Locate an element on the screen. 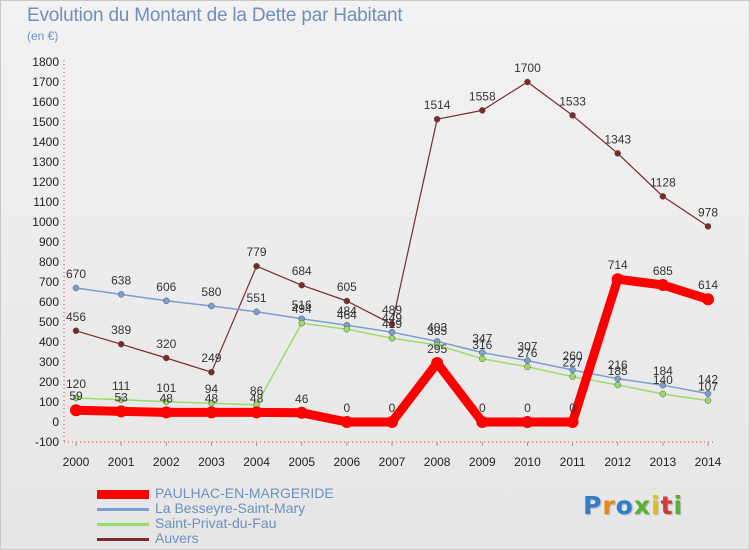 This screenshot has height=550, width=750. data-label: 295 is located at coordinates (437, 349).